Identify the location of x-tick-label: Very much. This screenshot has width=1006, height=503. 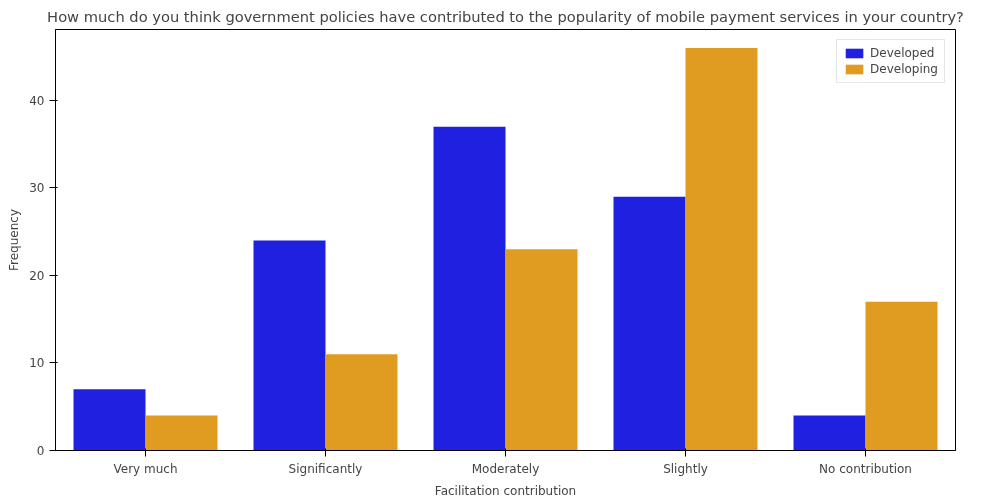
(145, 468).